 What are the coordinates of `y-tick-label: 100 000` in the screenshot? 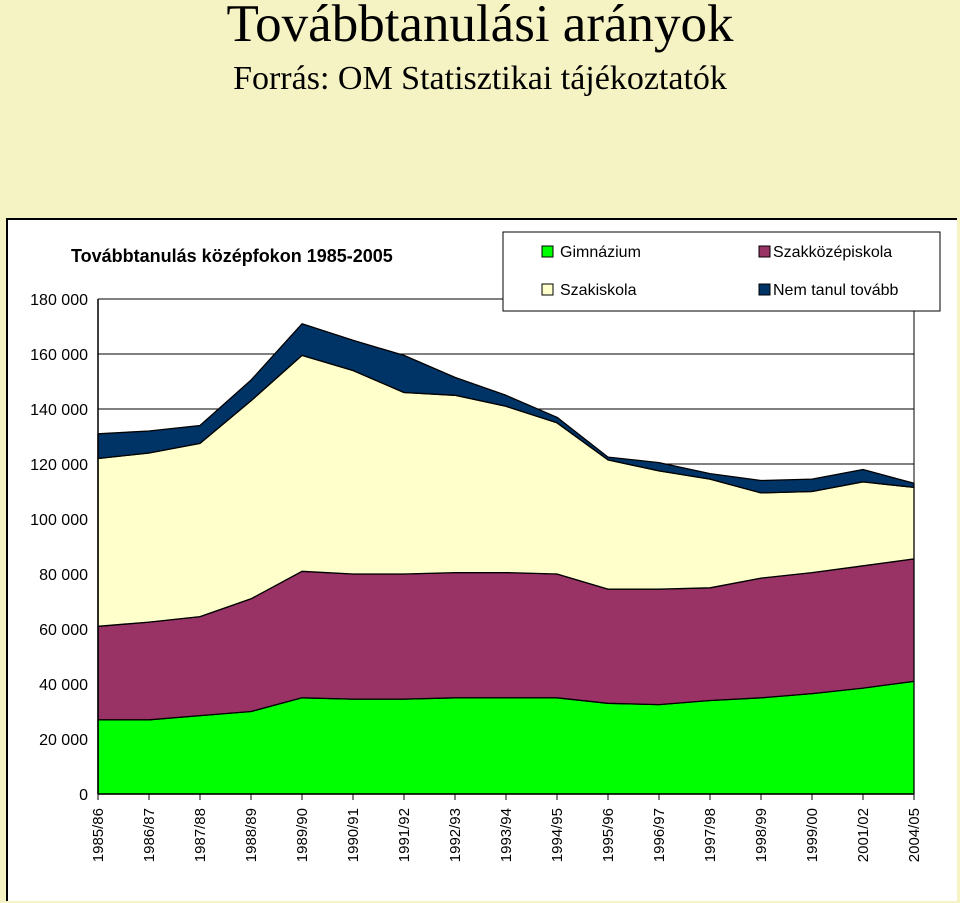 It's located at (59, 520).